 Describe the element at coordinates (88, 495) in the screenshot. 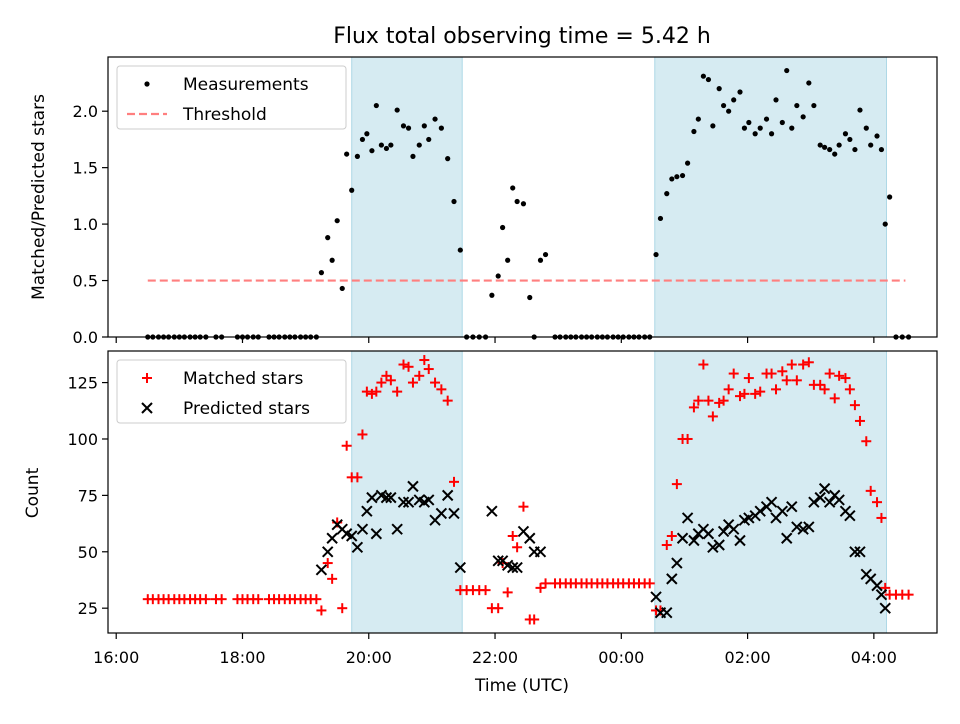

I see `y-tick-label: 75` at that location.